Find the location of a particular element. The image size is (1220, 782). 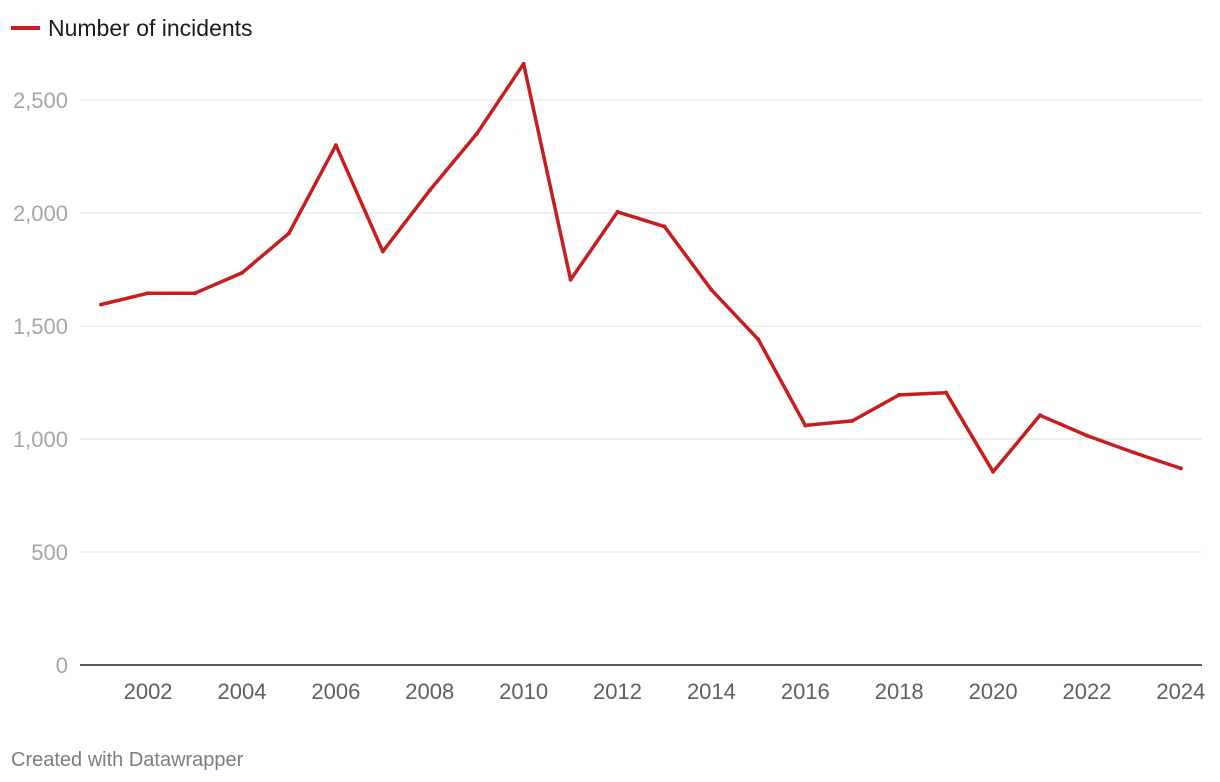

x-tick-label: 2018 is located at coordinates (899, 691).